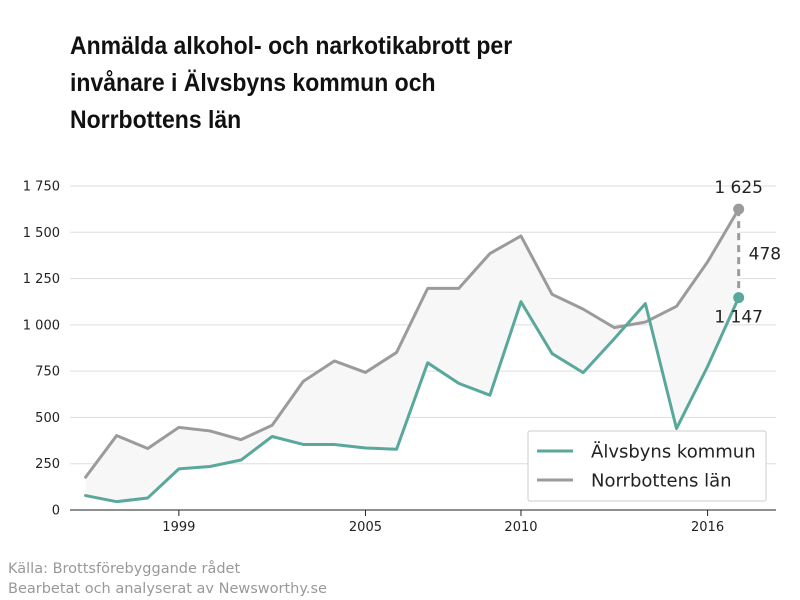 This screenshot has width=800, height=600. I want to click on y-tick-label: 1 000, so click(41, 325).